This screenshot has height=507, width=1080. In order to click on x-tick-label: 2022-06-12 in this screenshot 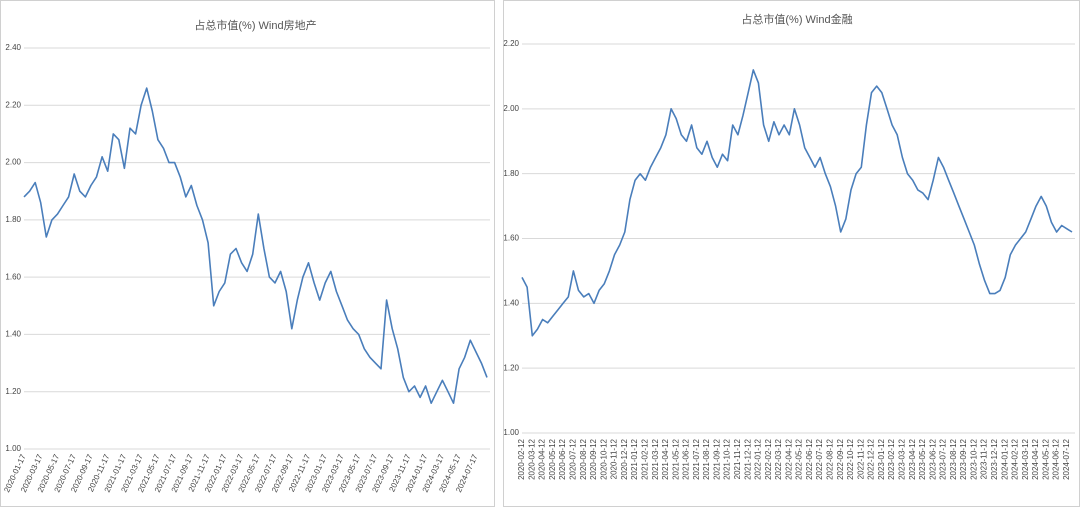, I will do `click(809, 458)`.